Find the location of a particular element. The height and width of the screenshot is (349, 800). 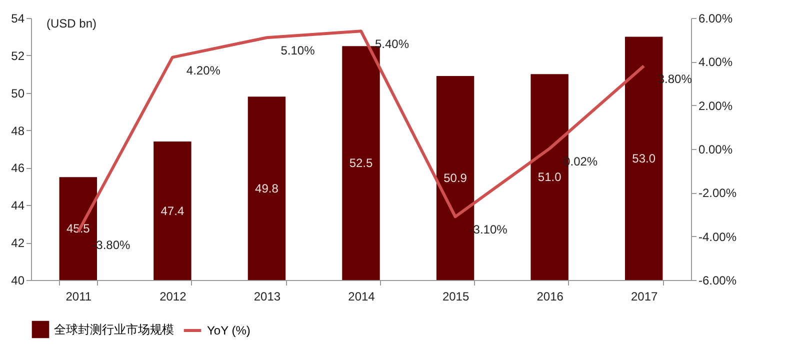

legend-label: YoY (%) is located at coordinates (228, 331).